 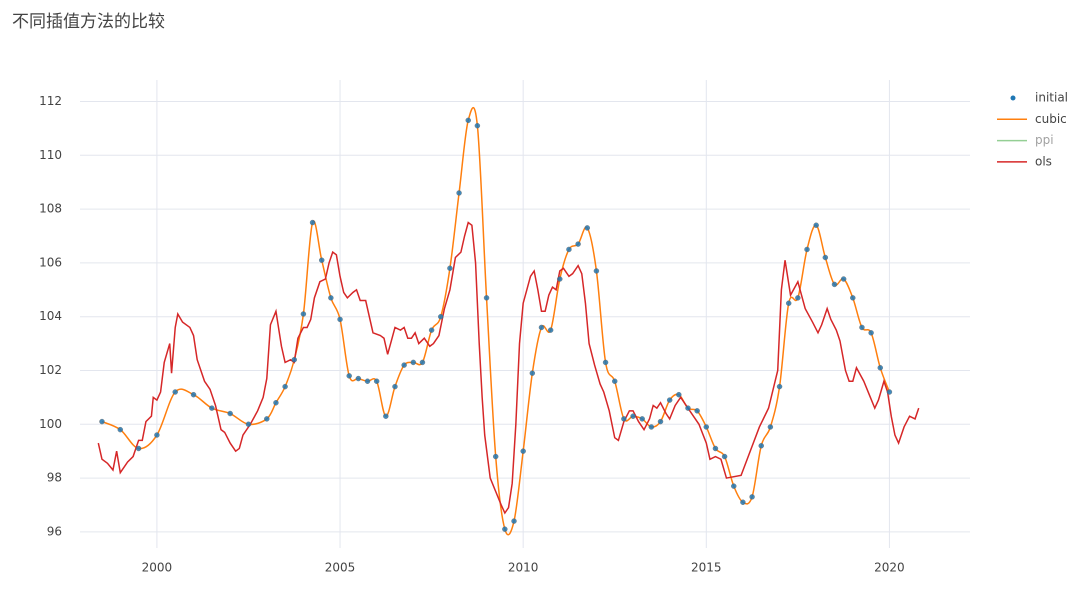 I want to click on legend-label: cubic, so click(x=1051, y=119).